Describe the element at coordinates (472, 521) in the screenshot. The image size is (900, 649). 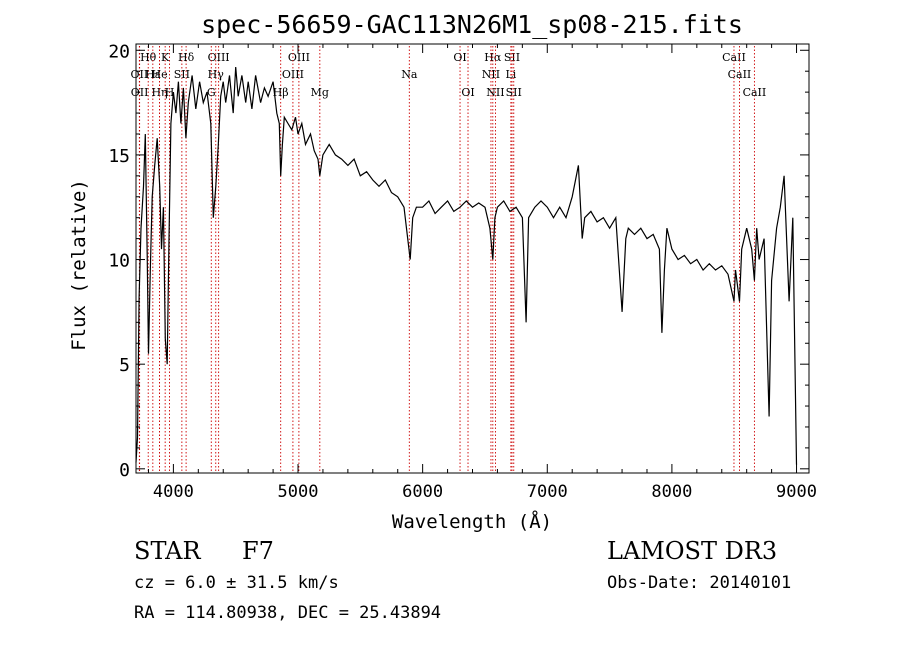
I see `x-axis-label: Wavelength (Å)` at that location.